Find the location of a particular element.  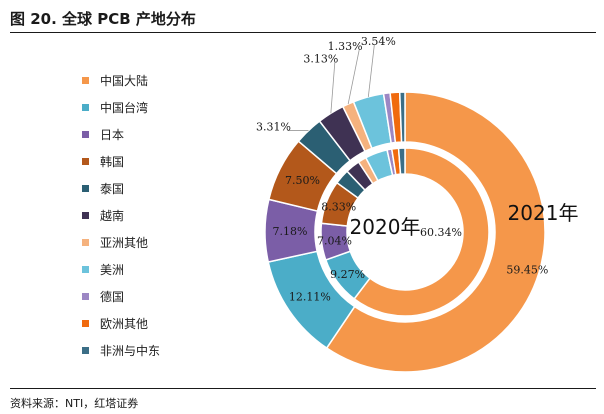

series-labels: 2020年 2021年 is located at coordinates (464, 220).